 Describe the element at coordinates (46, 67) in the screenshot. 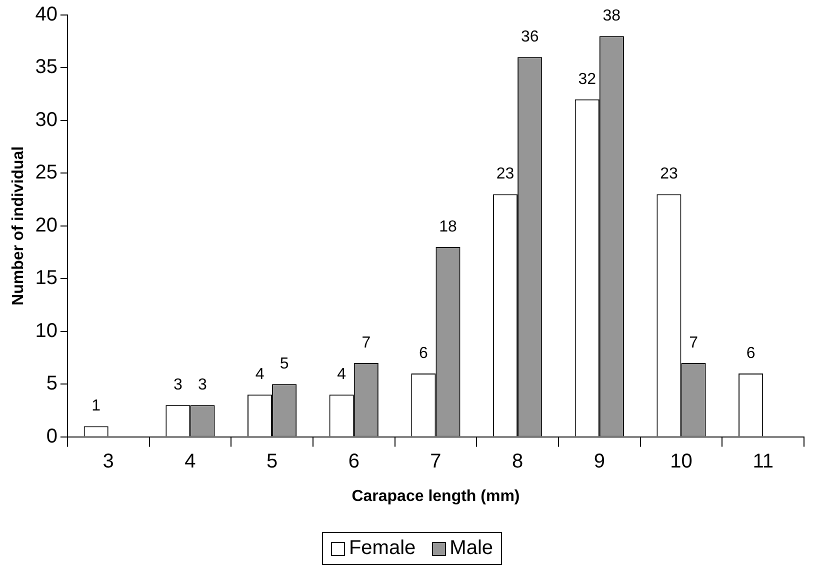

I see `y-tick-label: 35` at that location.